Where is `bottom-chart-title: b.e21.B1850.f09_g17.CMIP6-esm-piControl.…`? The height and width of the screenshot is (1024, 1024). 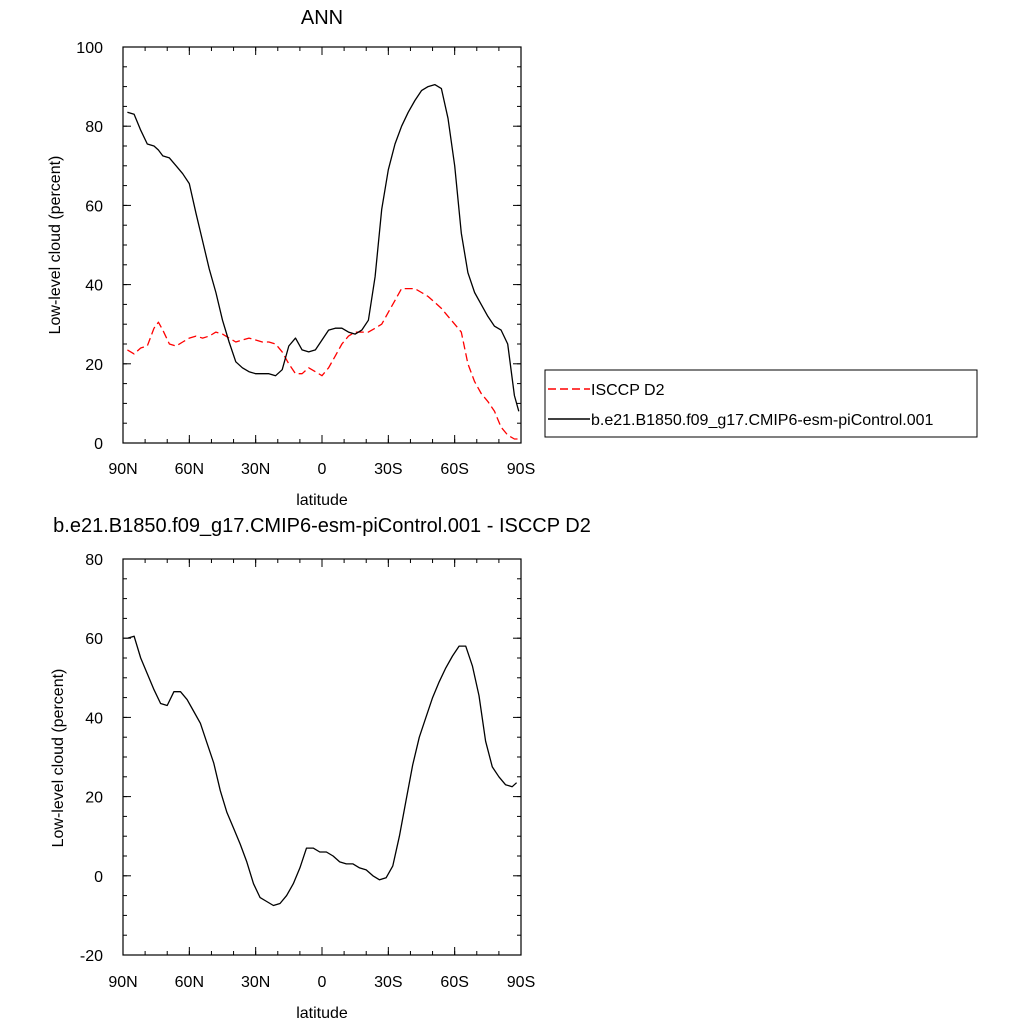
bottom-chart-title: b.e21.B1850.f09_g17.CMIP6-esm-piControl.… is located at coordinates (322, 526).